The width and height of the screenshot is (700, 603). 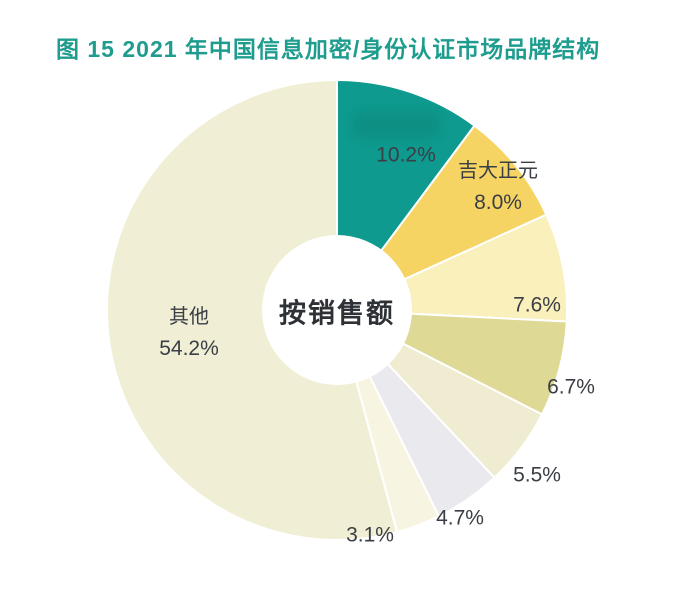 I want to click on donut-center-label: 按销售额, so click(x=337, y=313).